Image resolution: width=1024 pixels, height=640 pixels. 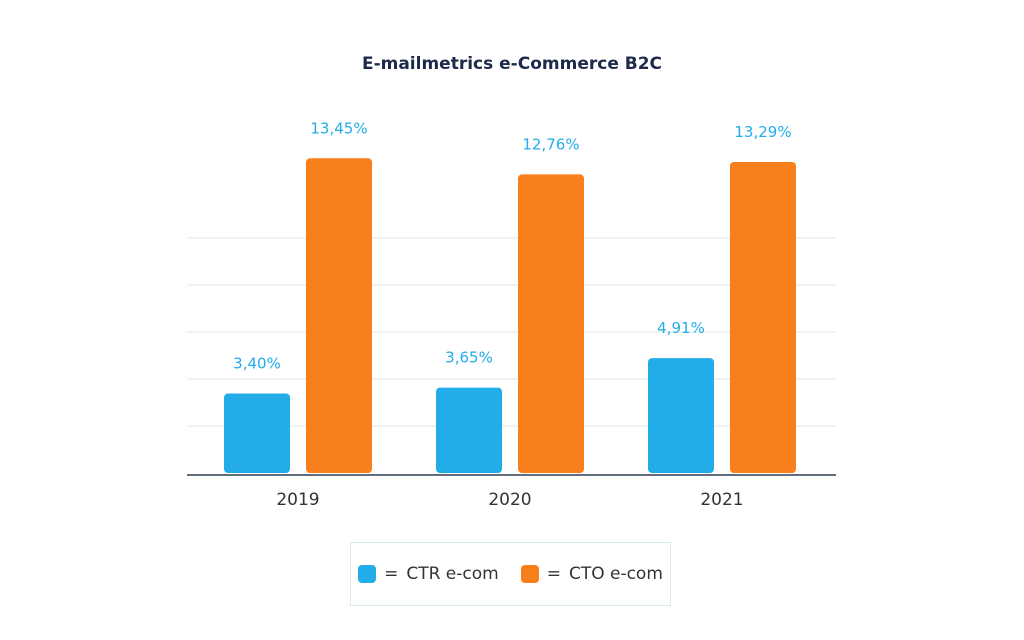 I want to click on x-tick-label-2019: 2019, so click(x=297, y=500).